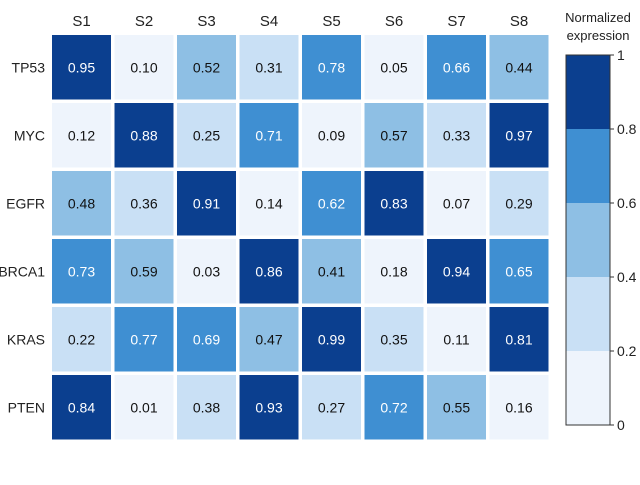  What do you see at coordinates (621, 55) in the screenshot?
I see `colorbar-tick-label: 1` at bounding box center [621, 55].